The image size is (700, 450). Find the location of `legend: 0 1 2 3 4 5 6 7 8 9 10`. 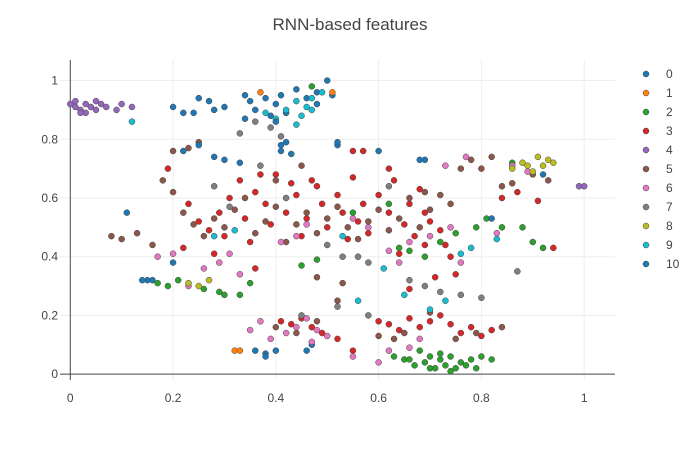

legend: 0 1 2 3 4 5 6 7 8 9 10 is located at coordinates (661, 169).